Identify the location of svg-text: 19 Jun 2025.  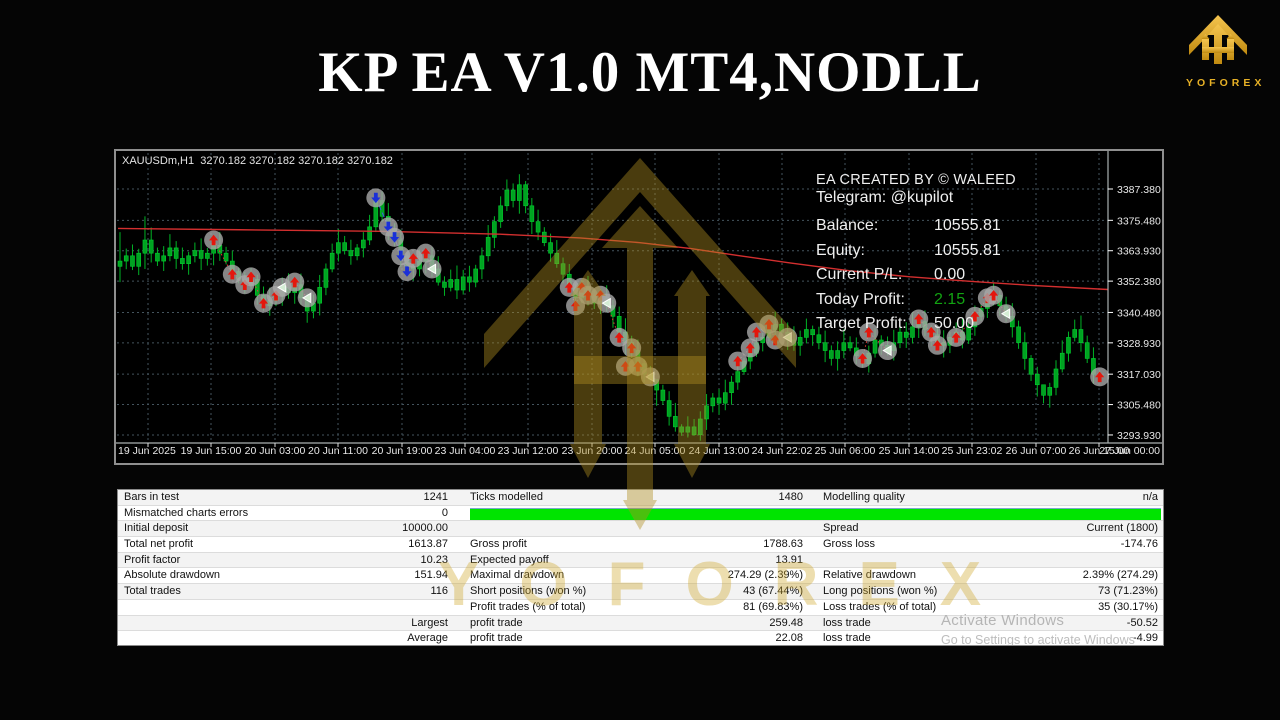
(147, 451).